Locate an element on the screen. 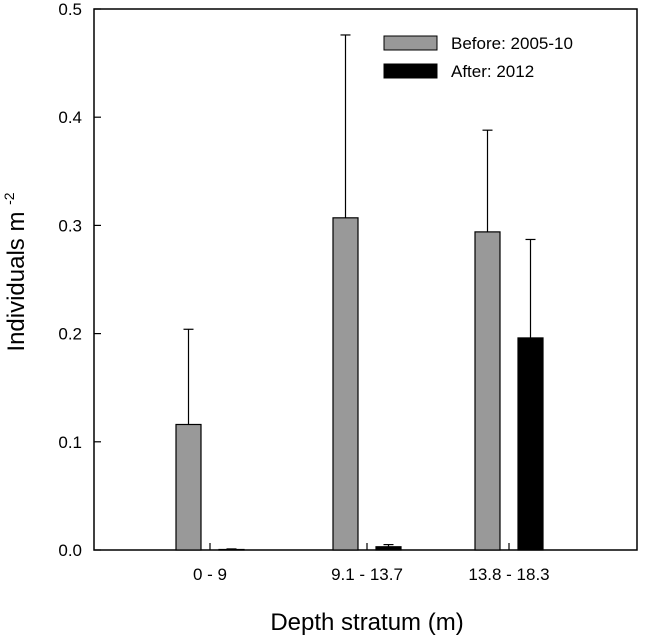 The image size is (651, 638). y-tick-label: 0.0 is located at coordinates (70, 550).